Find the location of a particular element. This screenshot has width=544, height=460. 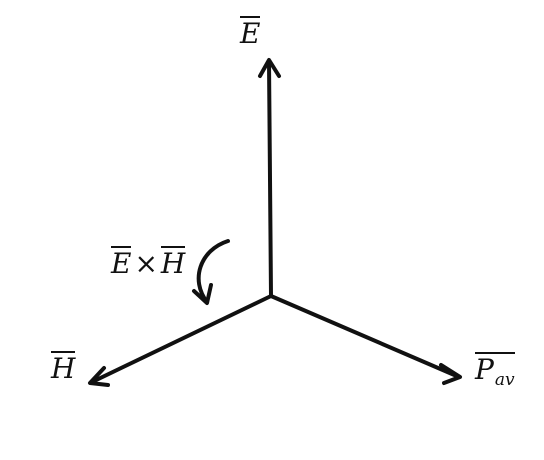

h-axis-line is located at coordinates (181, 339).